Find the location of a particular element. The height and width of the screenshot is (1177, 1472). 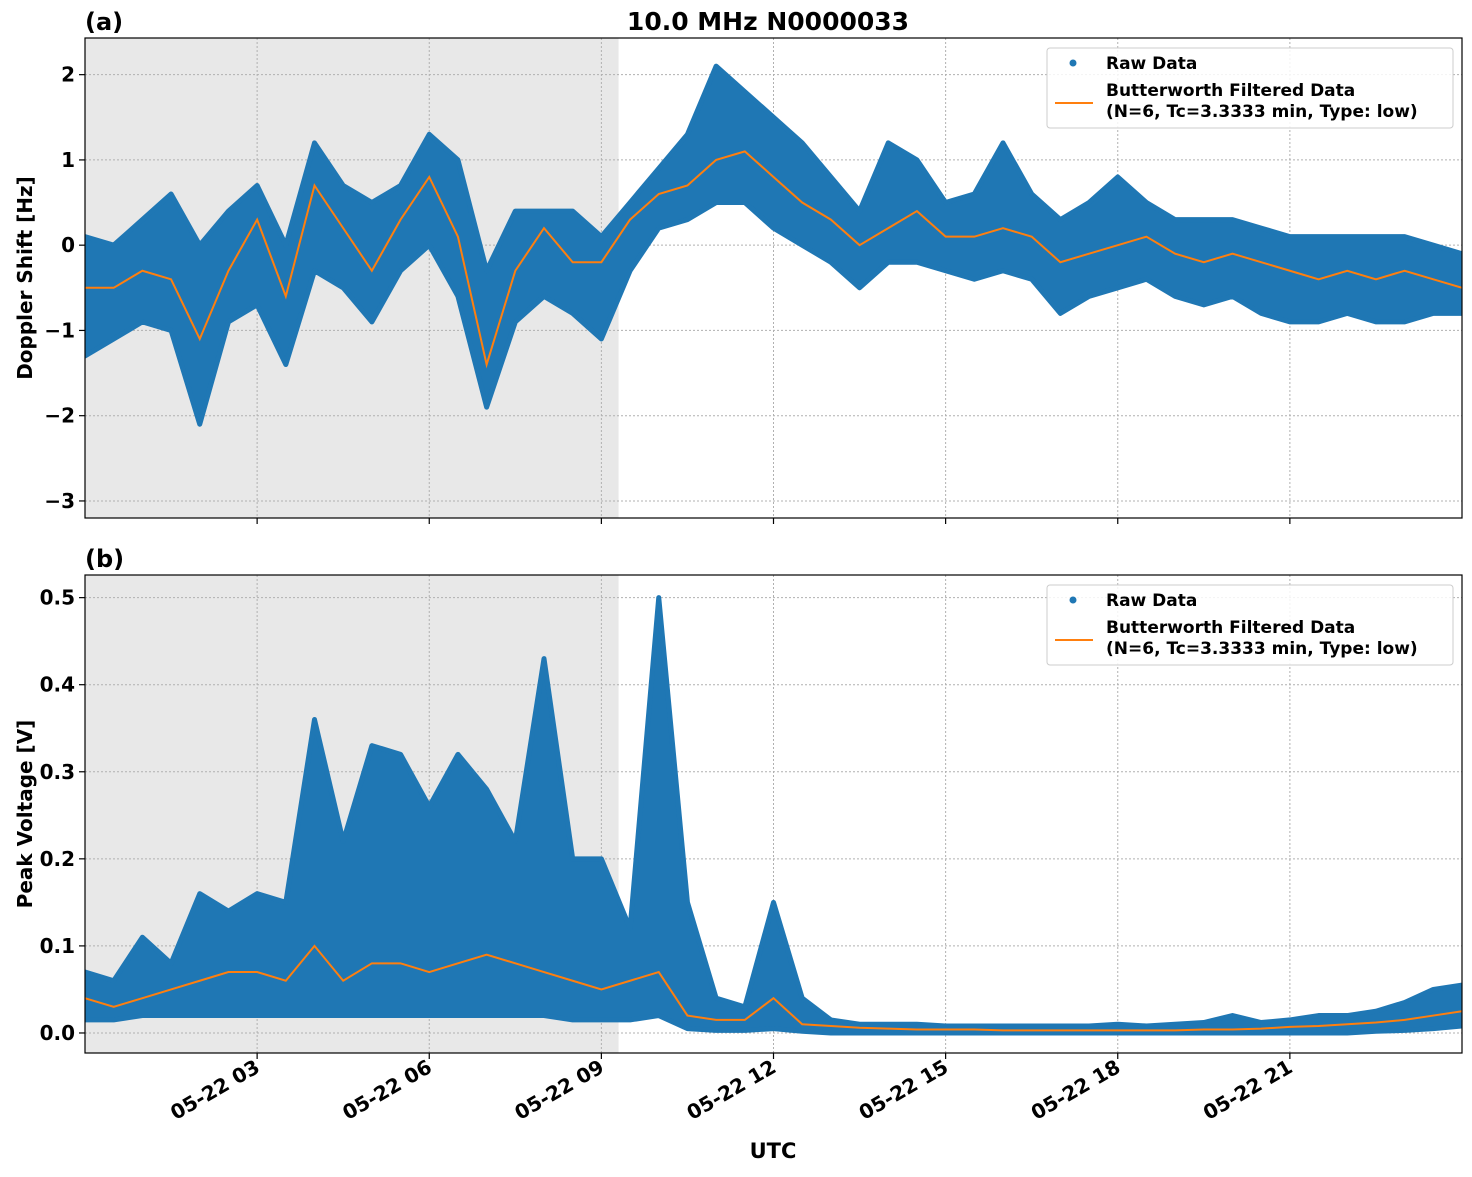

y-tick-label: 0.2 is located at coordinates (57, 859).